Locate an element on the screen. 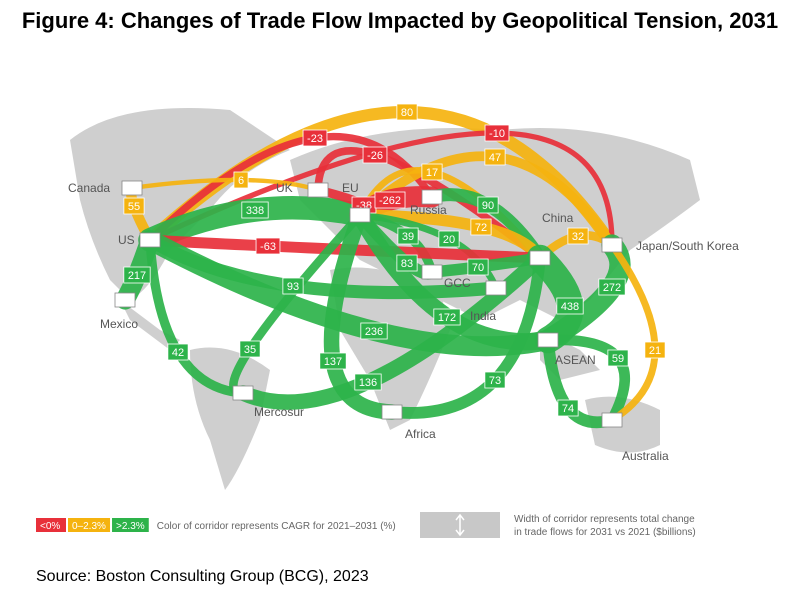 The width and height of the screenshot is (800, 613). value-label: 70 is located at coordinates (478, 268).